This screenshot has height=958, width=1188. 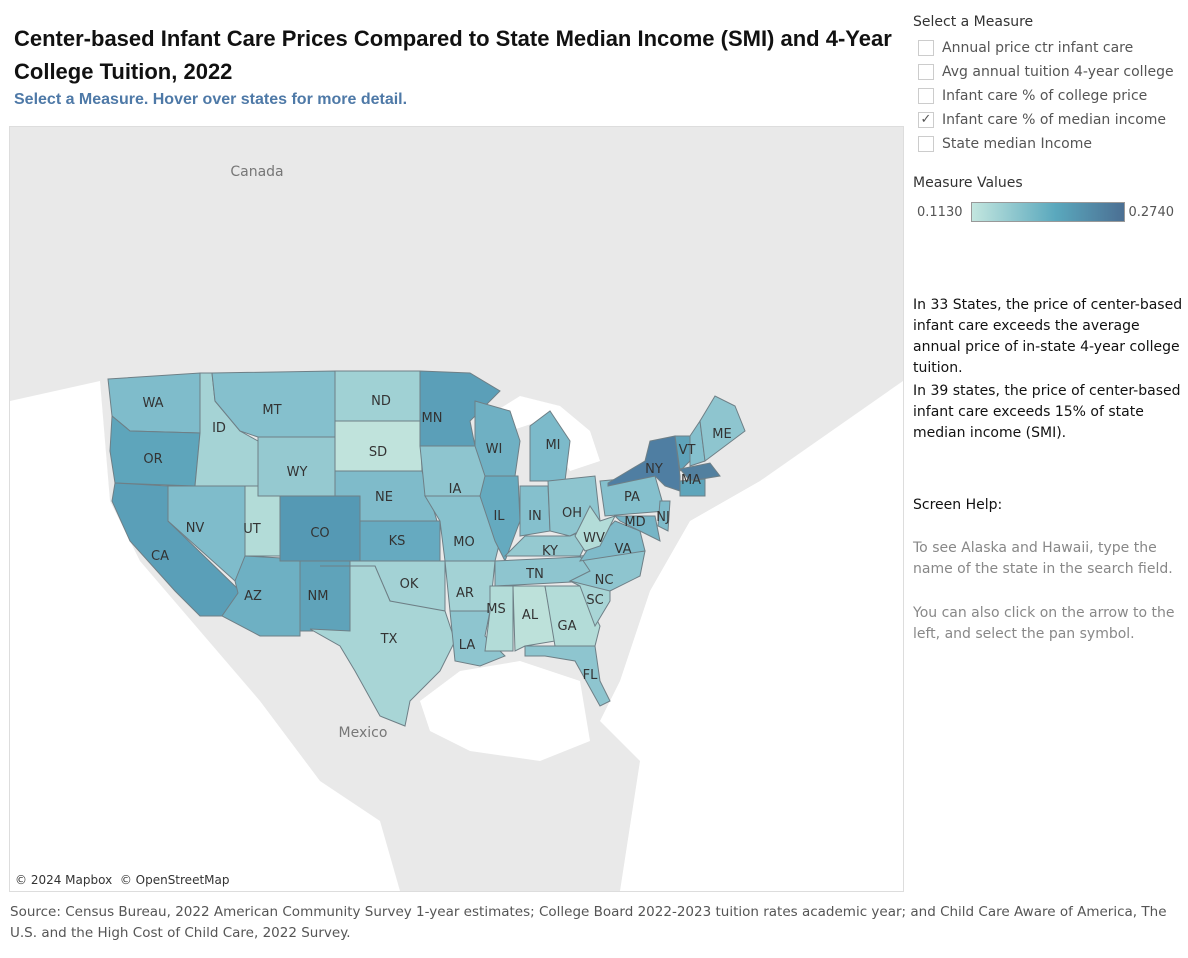 What do you see at coordinates (64, 880) in the screenshot?
I see `mapbox-link: © 2024 Mapbox` at bounding box center [64, 880].